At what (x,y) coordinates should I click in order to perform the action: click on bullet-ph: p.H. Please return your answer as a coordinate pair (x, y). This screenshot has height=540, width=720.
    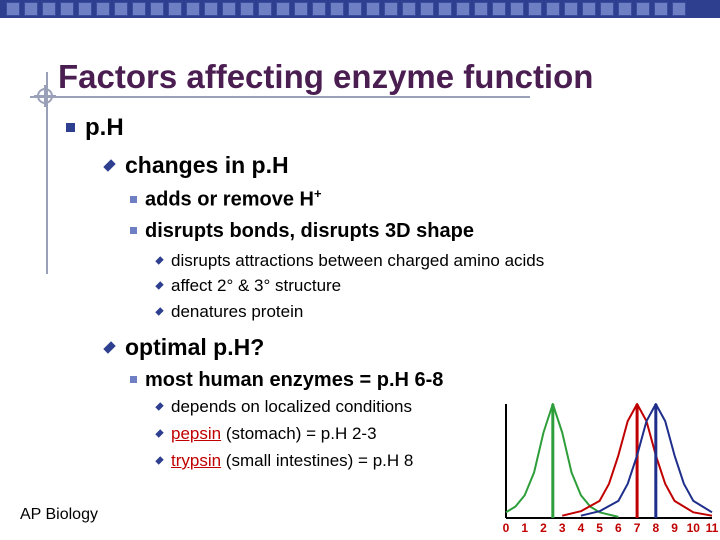
    Looking at the image, I should click on (95, 128).